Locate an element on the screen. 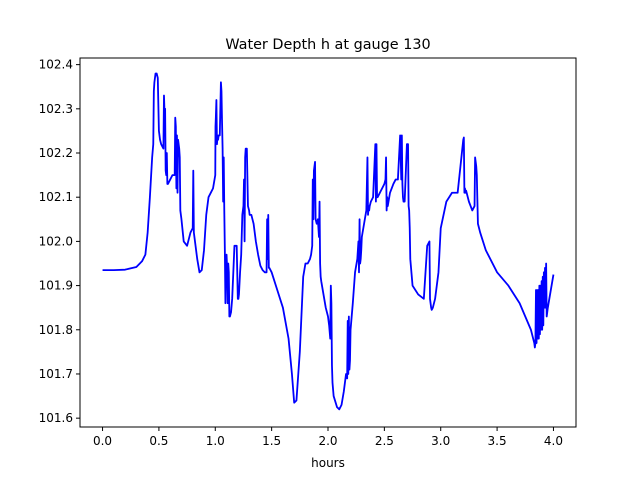  y-tick-label: 101.7 is located at coordinates (56, 374).